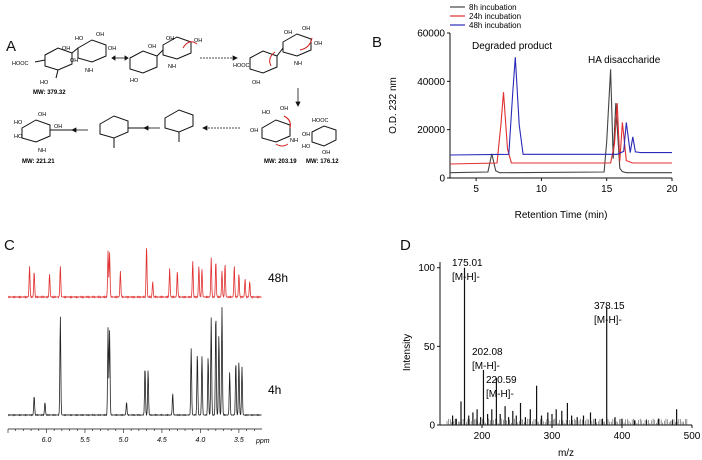 This screenshot has height=460, width=702. What do you see at coordinates (426, 268) in the screenshot?
I see `chart-d-ytick-label: 100` at bounding box center [426, 268].